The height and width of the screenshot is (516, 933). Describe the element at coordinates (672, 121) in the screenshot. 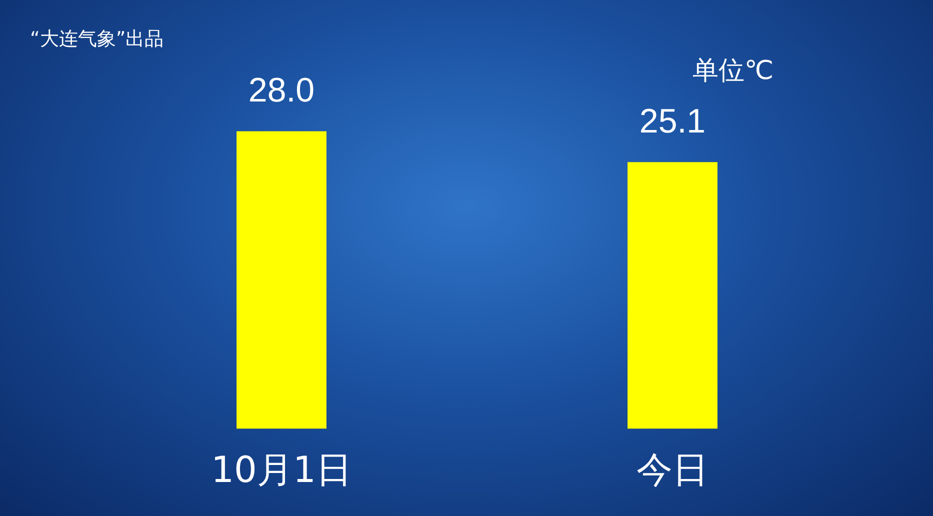

I see `data-label: 25.1` at that location.